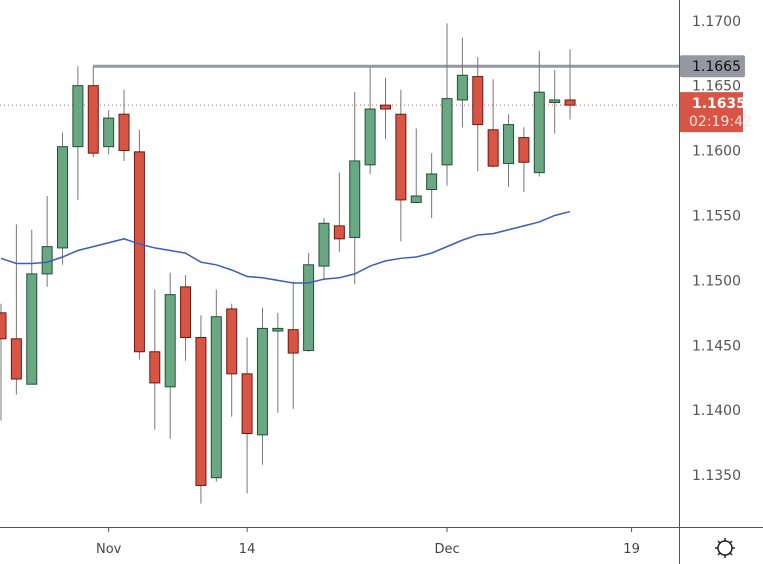 The image size is (763, 564). I want to click on price-tick-label: 1.1400, so click(716, 411).